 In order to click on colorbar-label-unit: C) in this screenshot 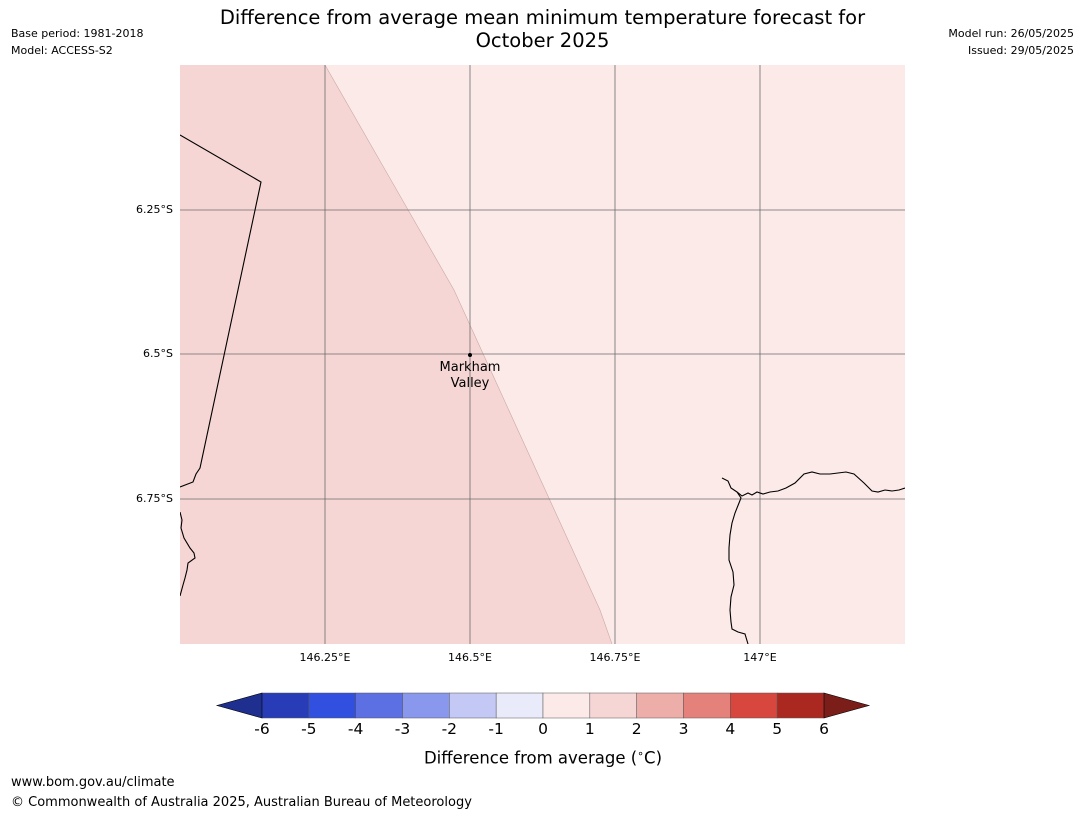, I will do `click(653, 758)`.